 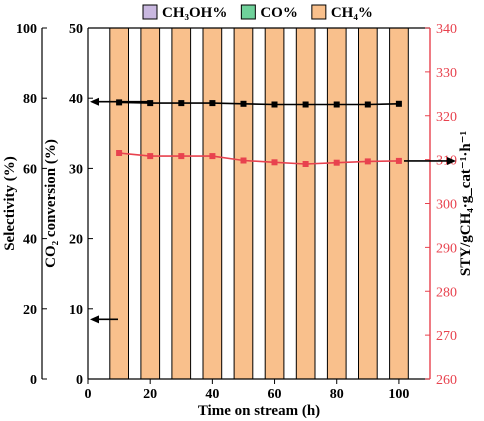 I want to click on sty-tick-label-340: 340, so click(x=446, y=29).